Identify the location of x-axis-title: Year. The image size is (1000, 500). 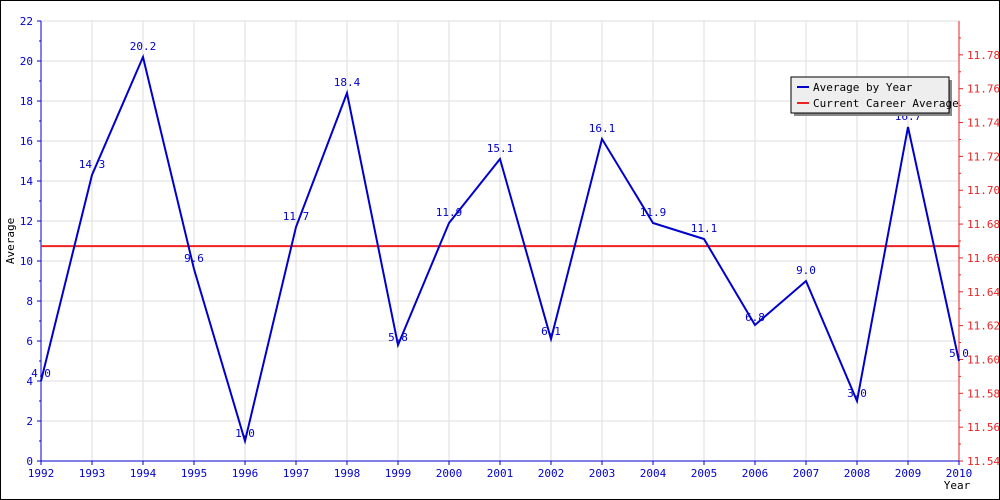
(957, 485).